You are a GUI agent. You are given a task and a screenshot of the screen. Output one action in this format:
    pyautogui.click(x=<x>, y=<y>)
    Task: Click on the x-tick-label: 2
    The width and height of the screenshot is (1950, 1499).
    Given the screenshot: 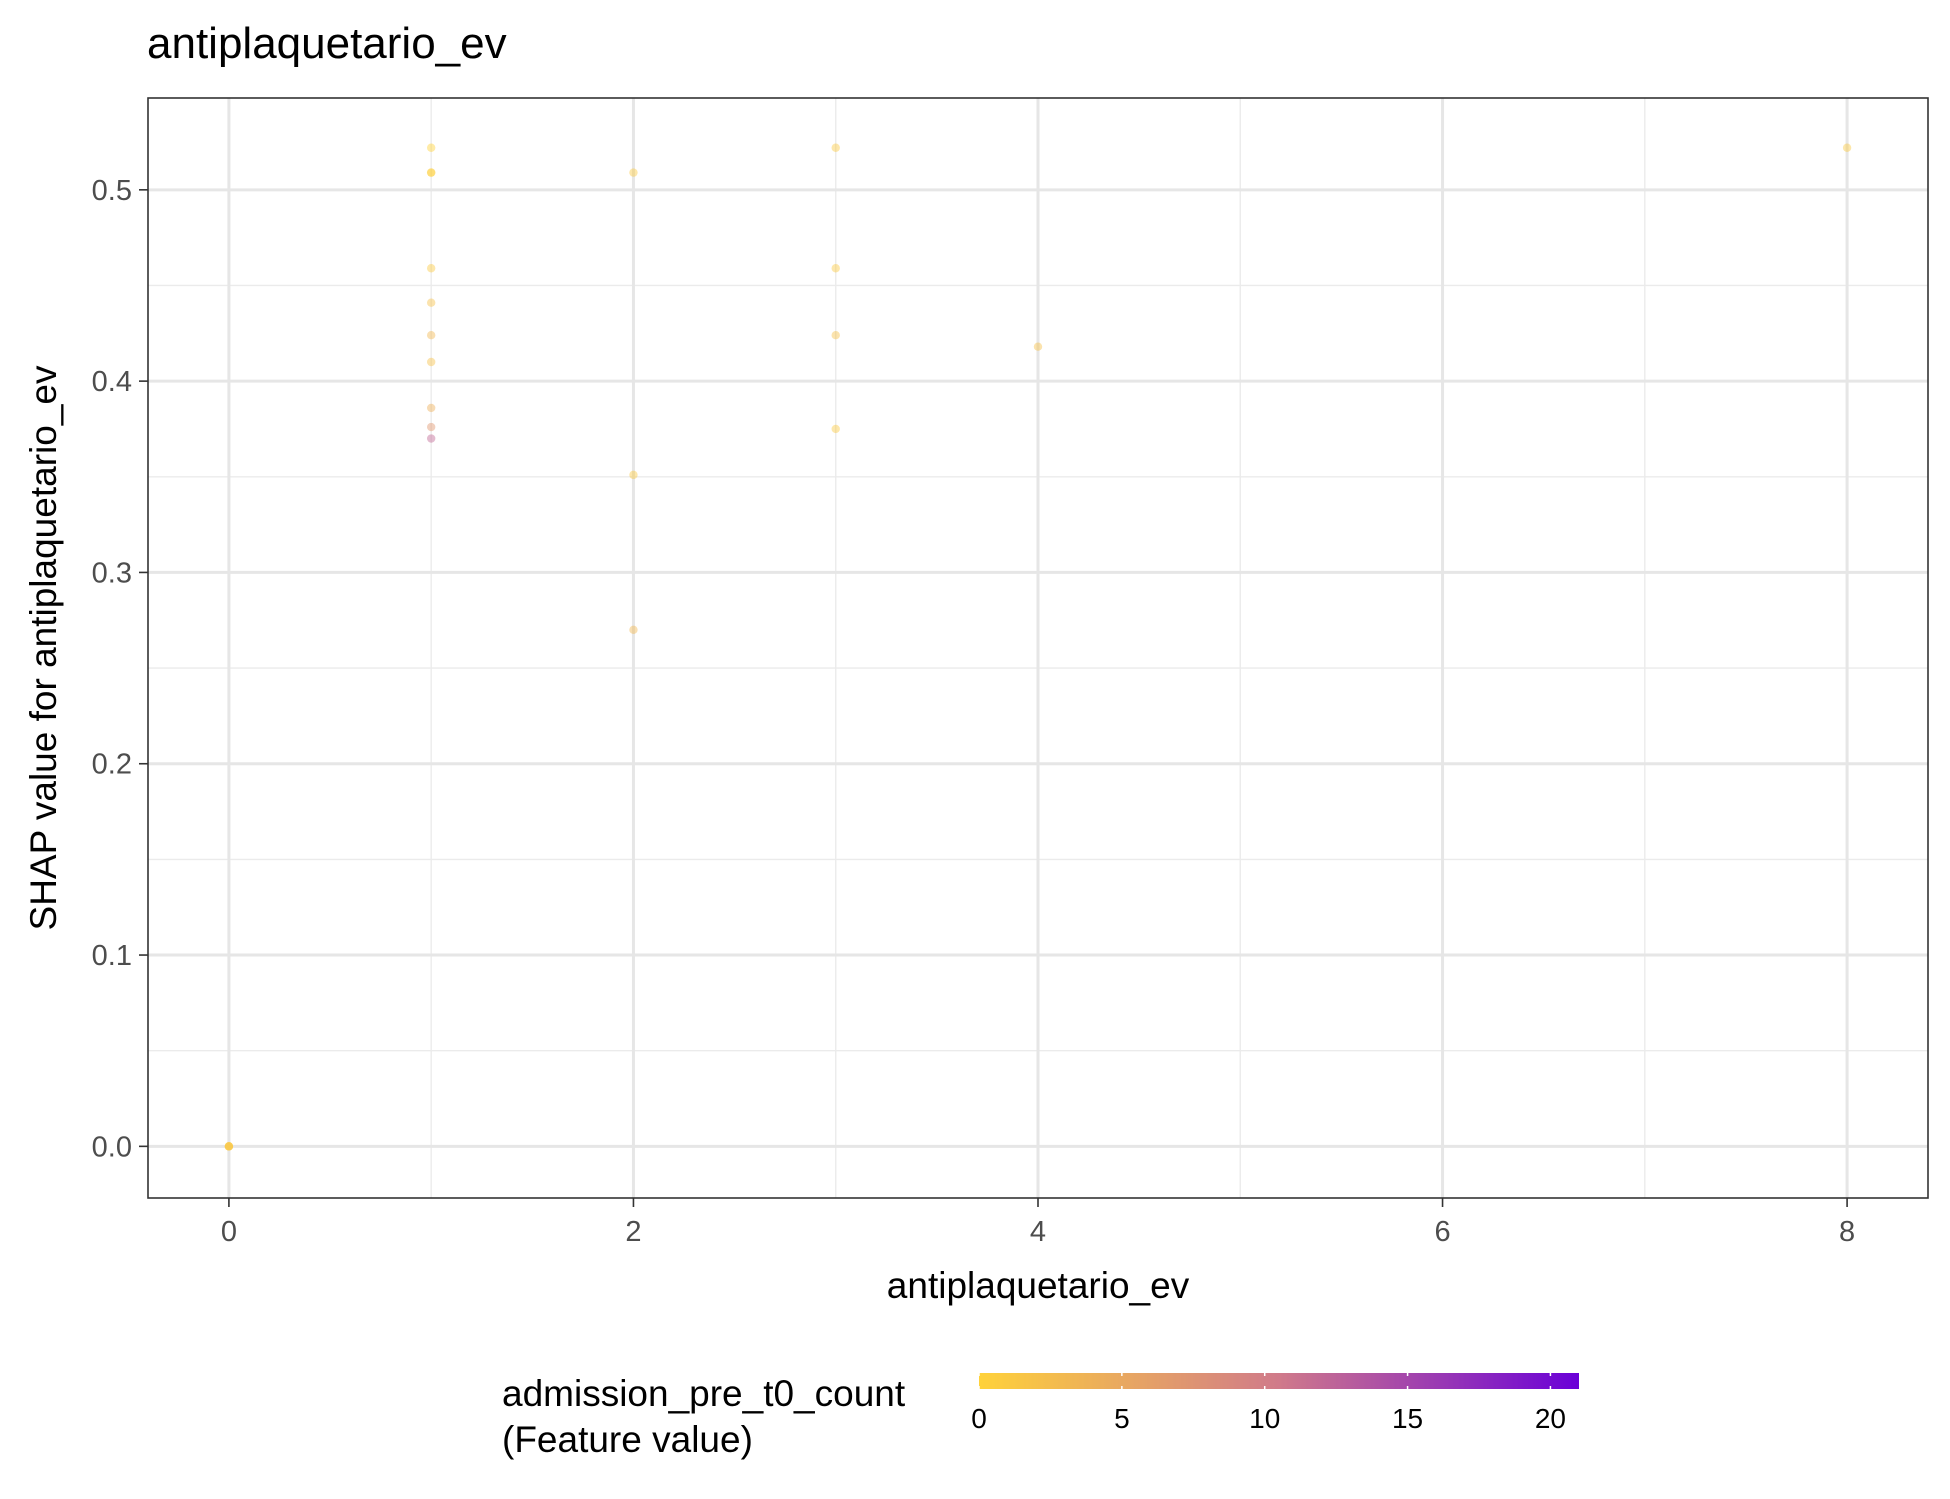 What is the action you would take?
    pyautogui.click(x=633, y=1232)
    